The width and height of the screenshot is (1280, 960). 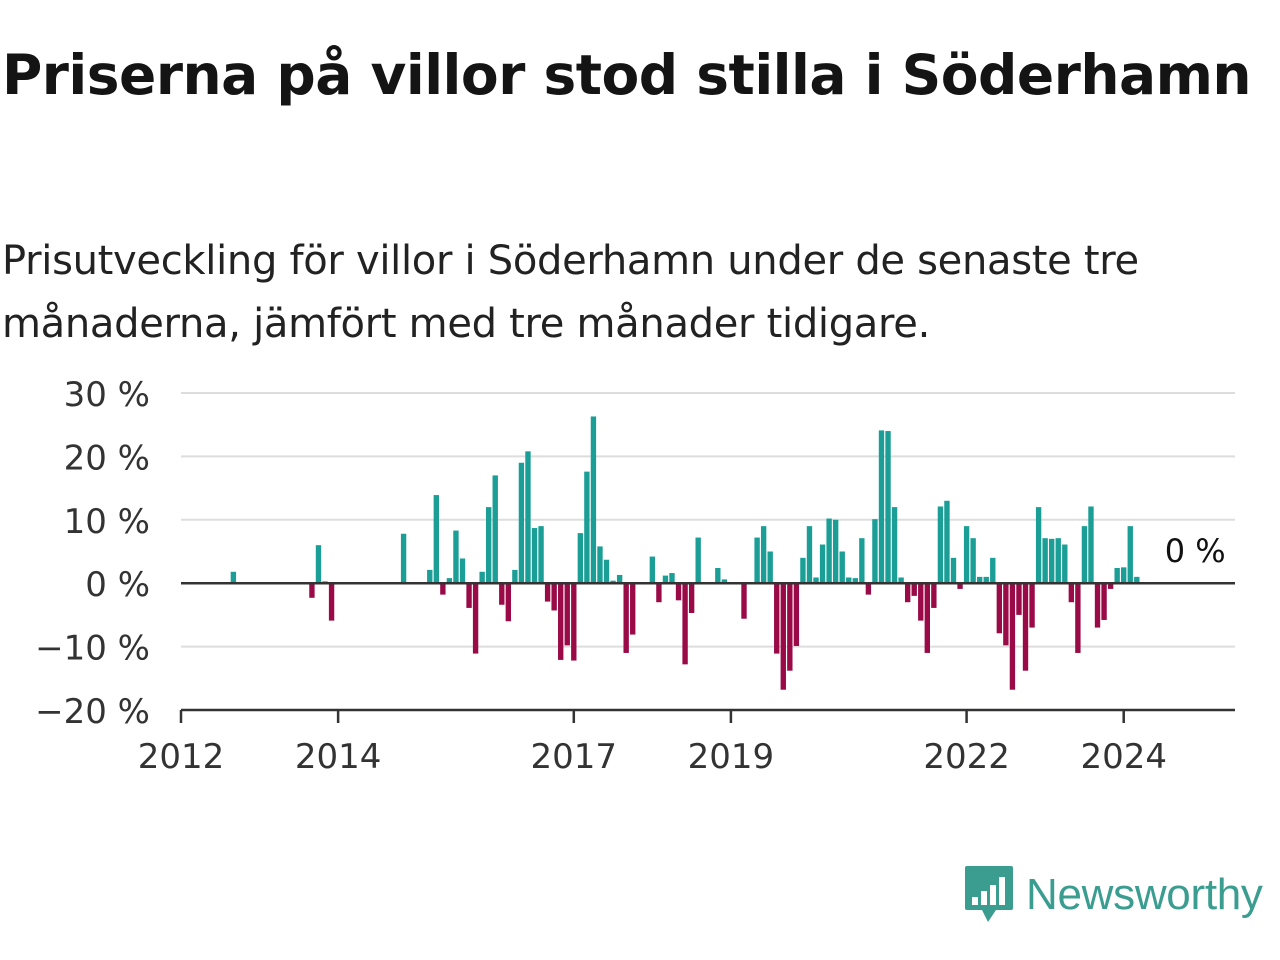 I want to click on y-tick-label: 10 %, so click(x=107, y=522).